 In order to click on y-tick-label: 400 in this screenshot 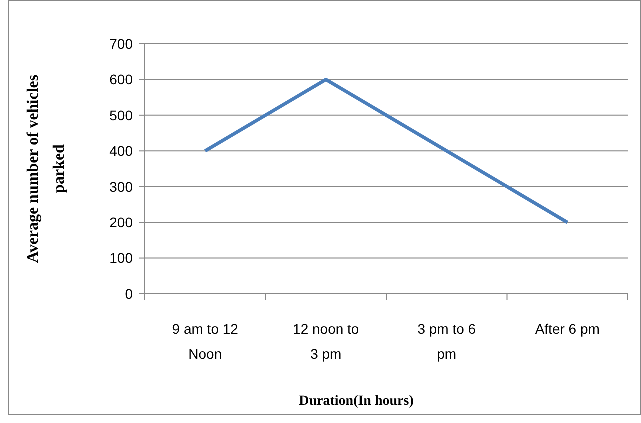, I will do `click(122, 151)`.